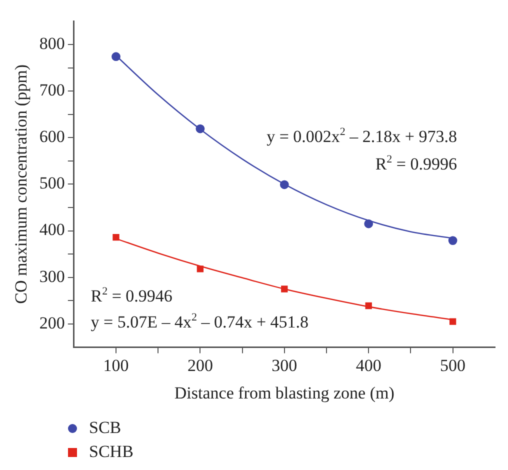 Image resolution: width=508 pixels, height=470 pixels. I want to click on legend-label: SCHB, so click(111, 452).